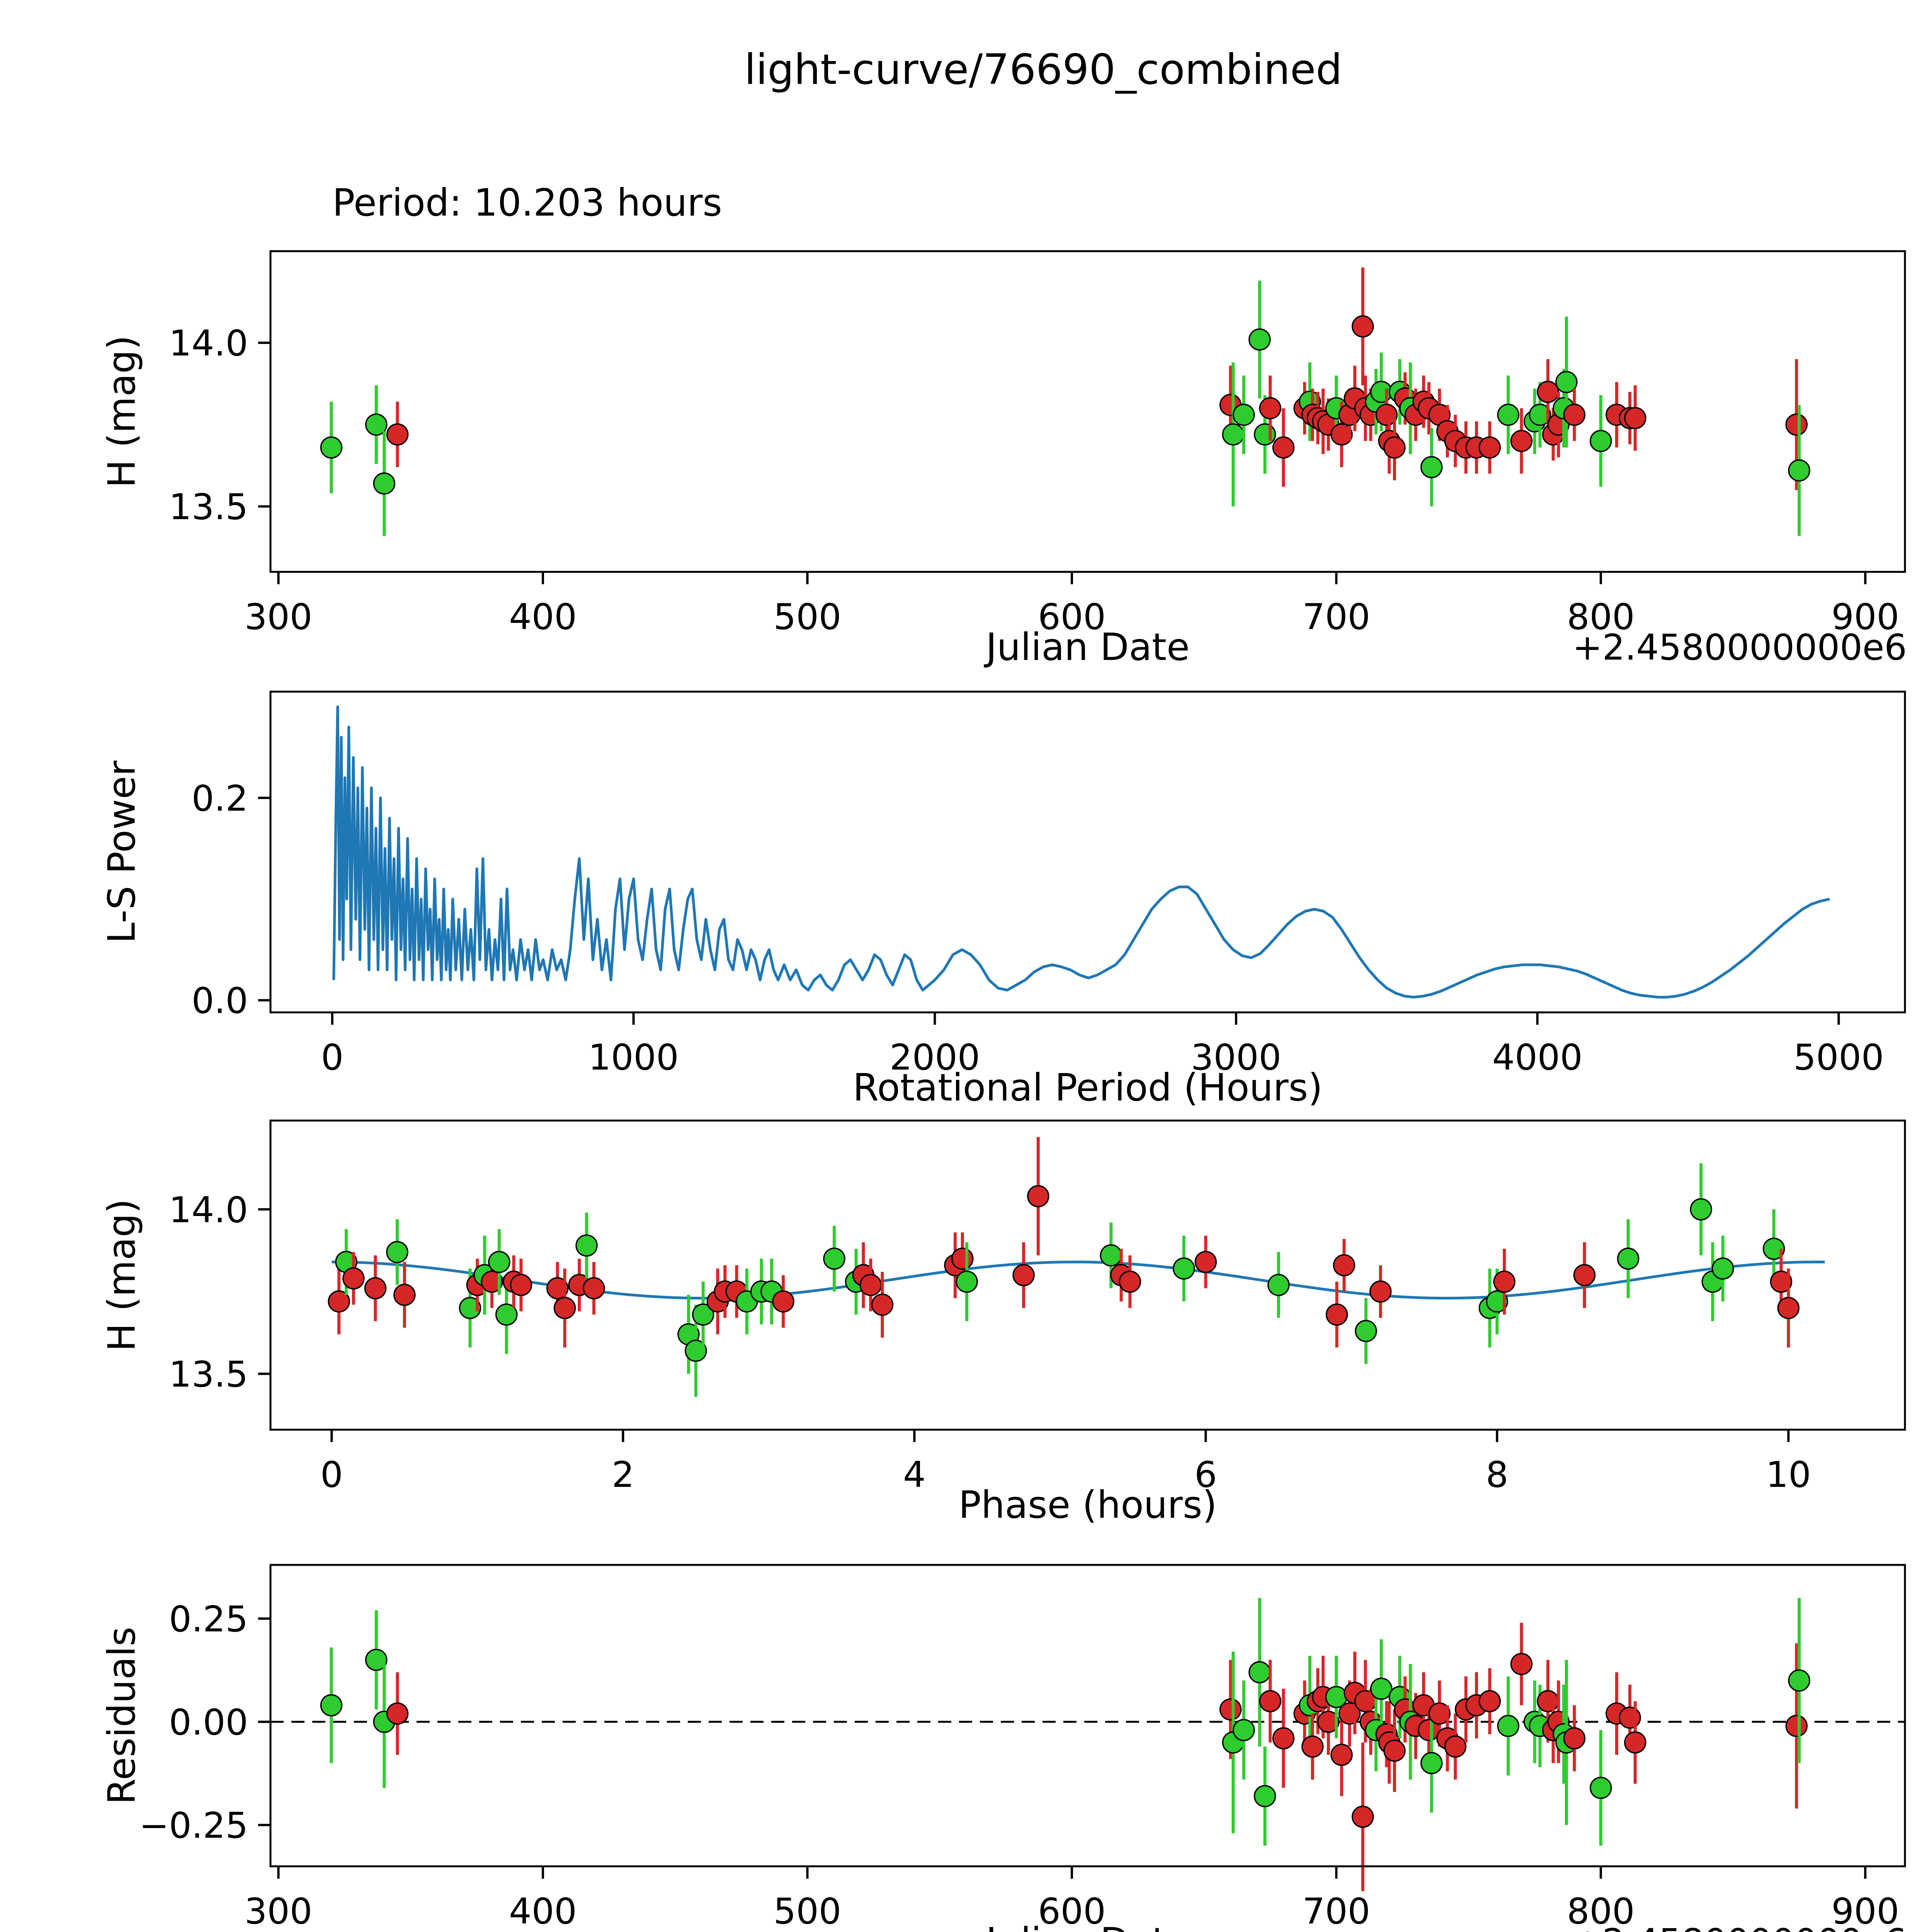 This screenshot has height=1932, width=1932. Describe the element at coordinates (914, 1475) in the screenshot. I see `x-tick-label: 4` at that location.